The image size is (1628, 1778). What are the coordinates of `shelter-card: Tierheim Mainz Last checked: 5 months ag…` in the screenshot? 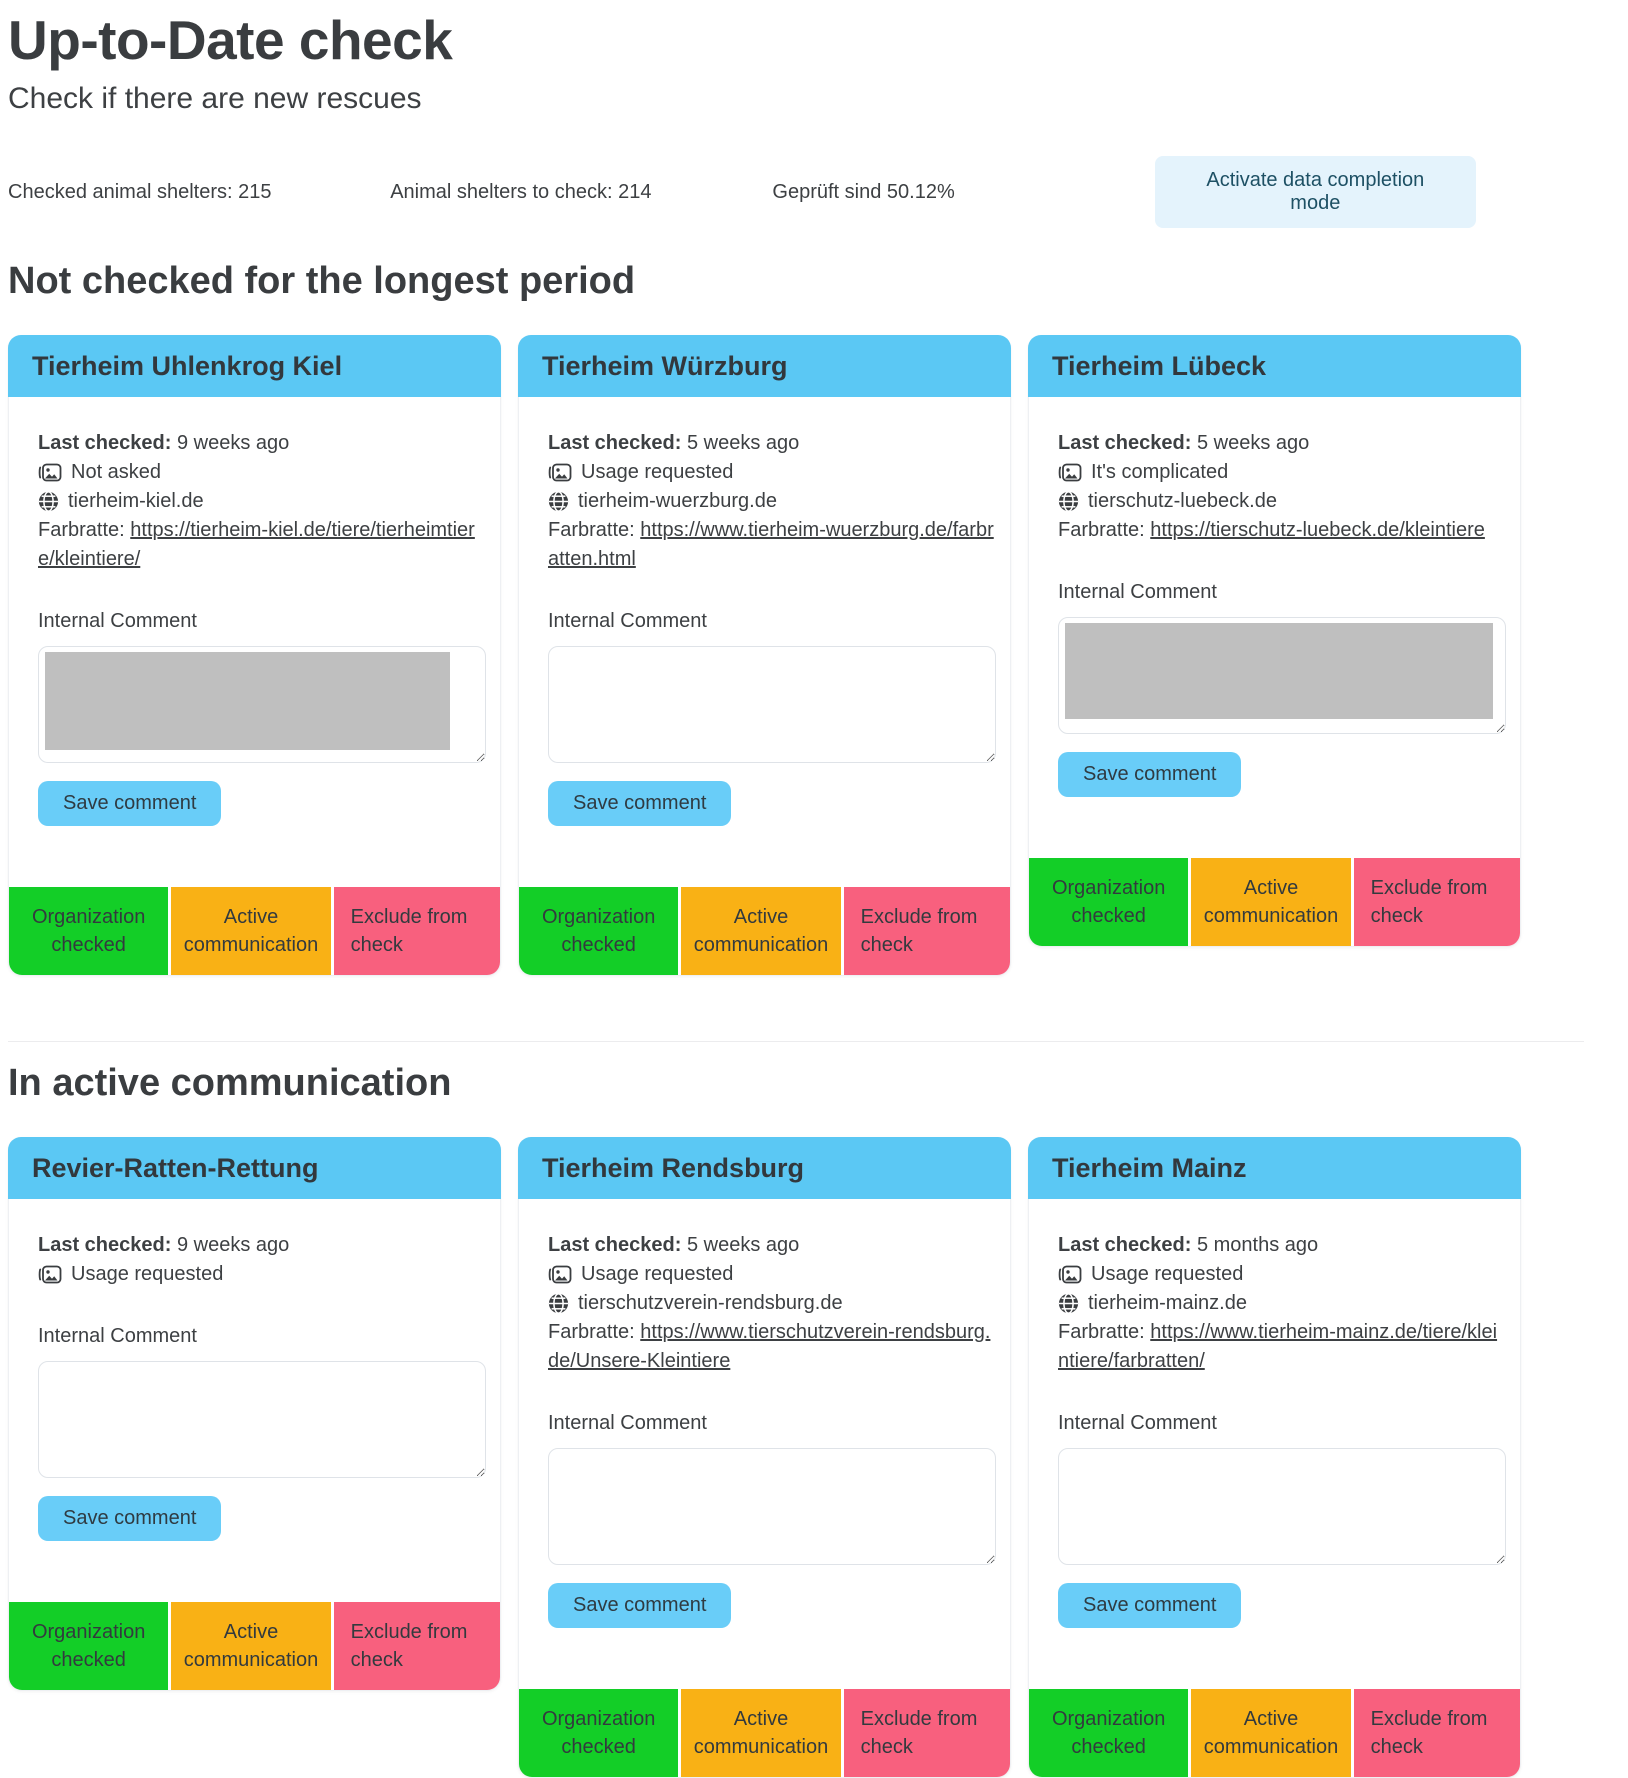 It's located at (1274, 1457).